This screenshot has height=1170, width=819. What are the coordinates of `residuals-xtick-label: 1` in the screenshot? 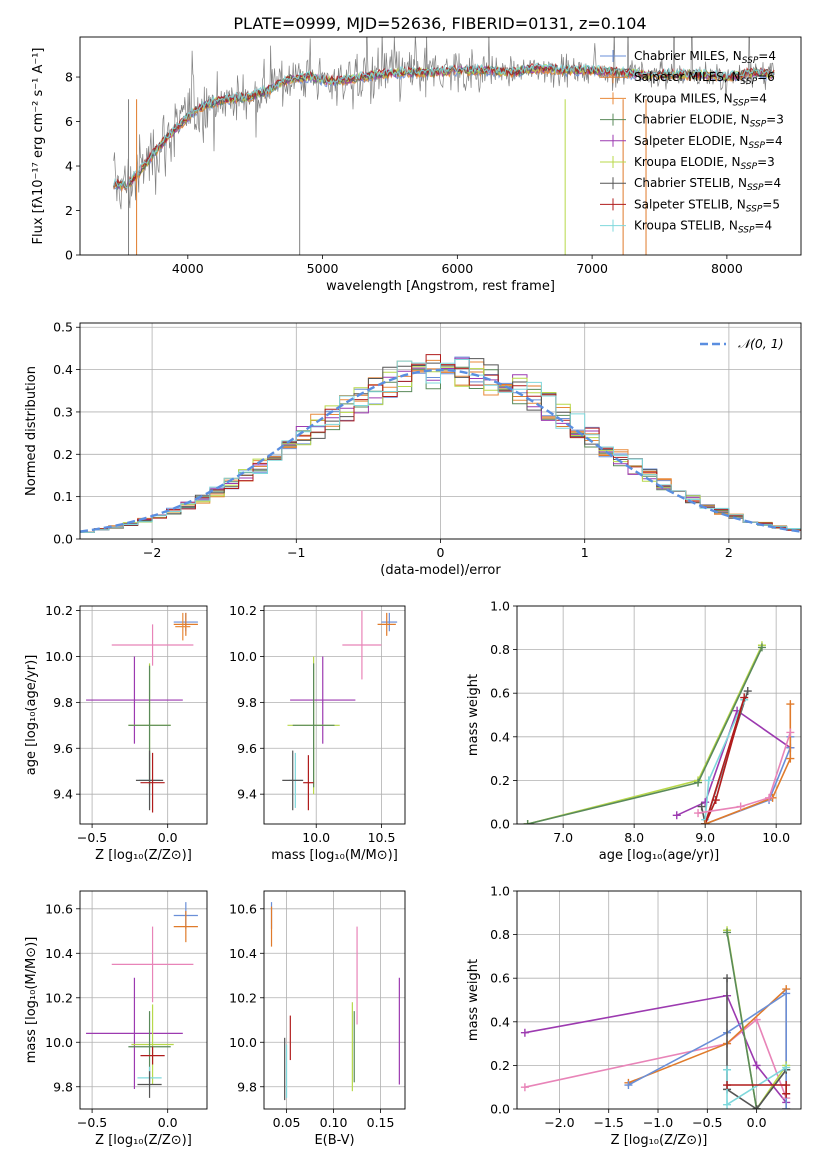 It's located at (585, 552).